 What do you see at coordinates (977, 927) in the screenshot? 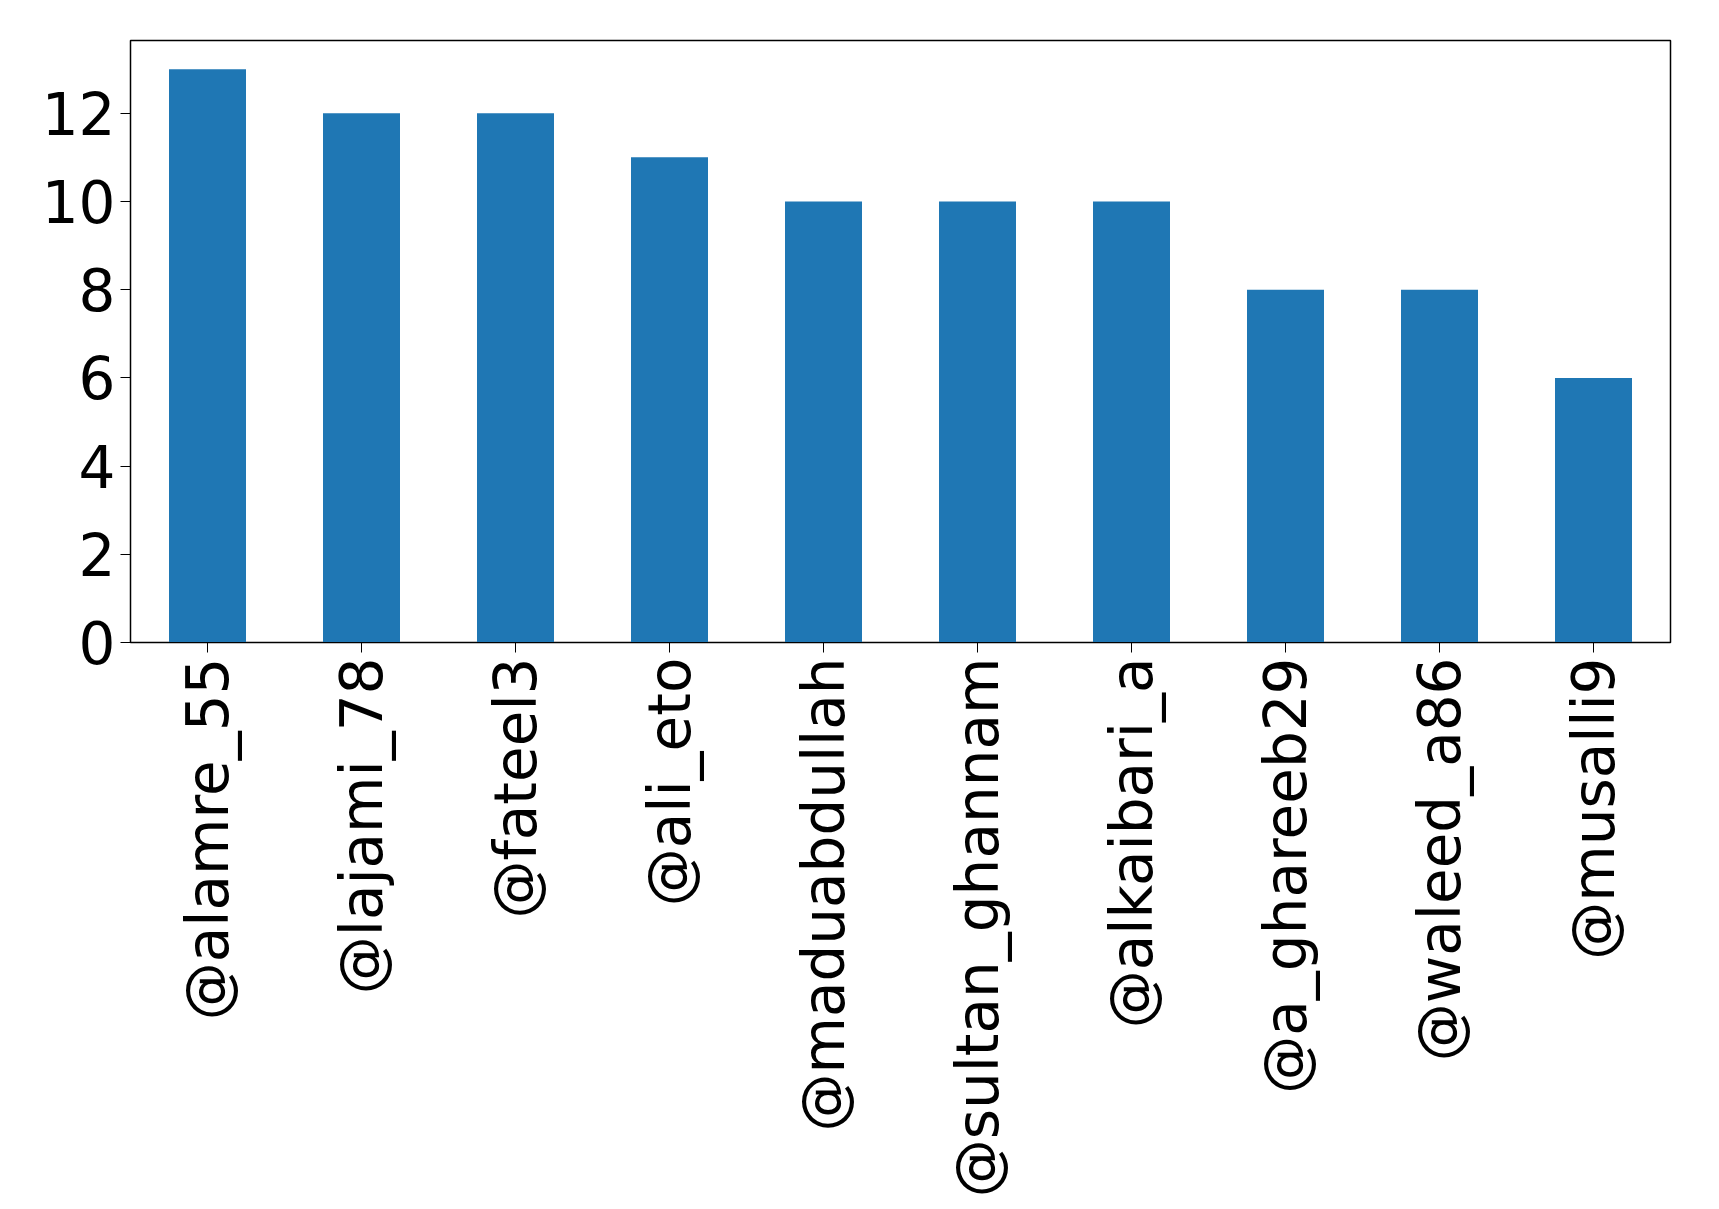
I see `x-tick-label: @sultan_ghannam` at bounding box center [977, 927].